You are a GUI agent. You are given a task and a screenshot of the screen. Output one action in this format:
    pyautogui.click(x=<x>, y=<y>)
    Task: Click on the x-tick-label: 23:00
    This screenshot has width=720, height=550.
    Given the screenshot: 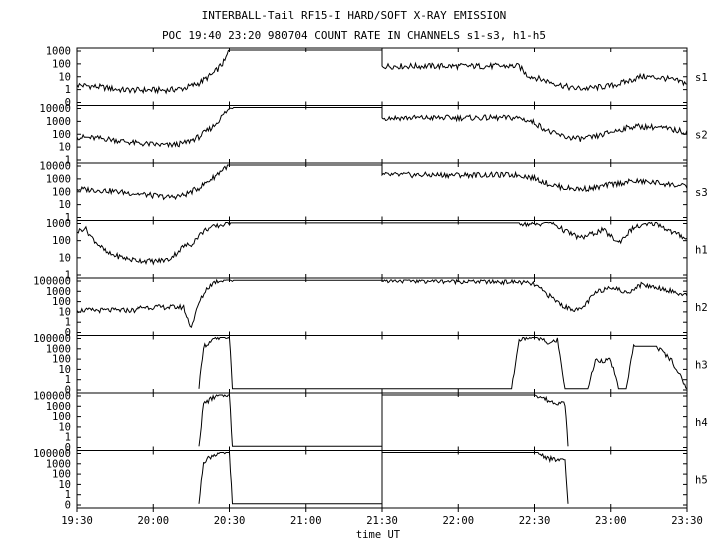 What is the action you would take?
    pyautogui.click(x=611, y=521)
    